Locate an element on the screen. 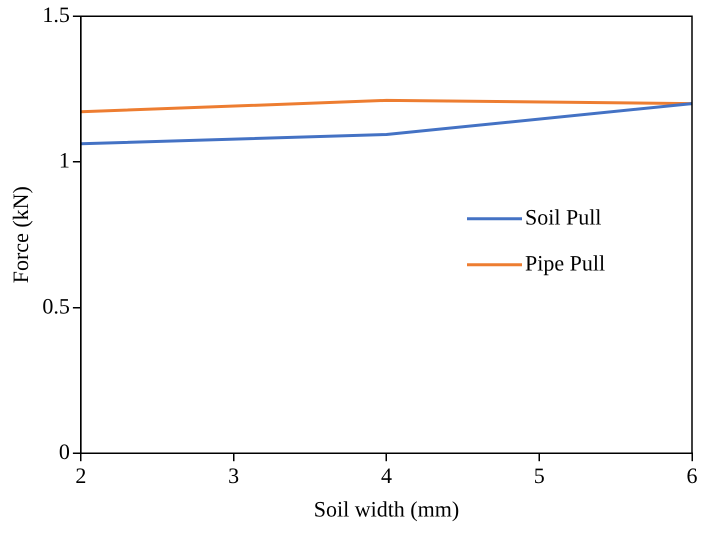 The width and height of the screenshot is (702, 533). x-tick-label: 4 is located at coordinates (386, 475).